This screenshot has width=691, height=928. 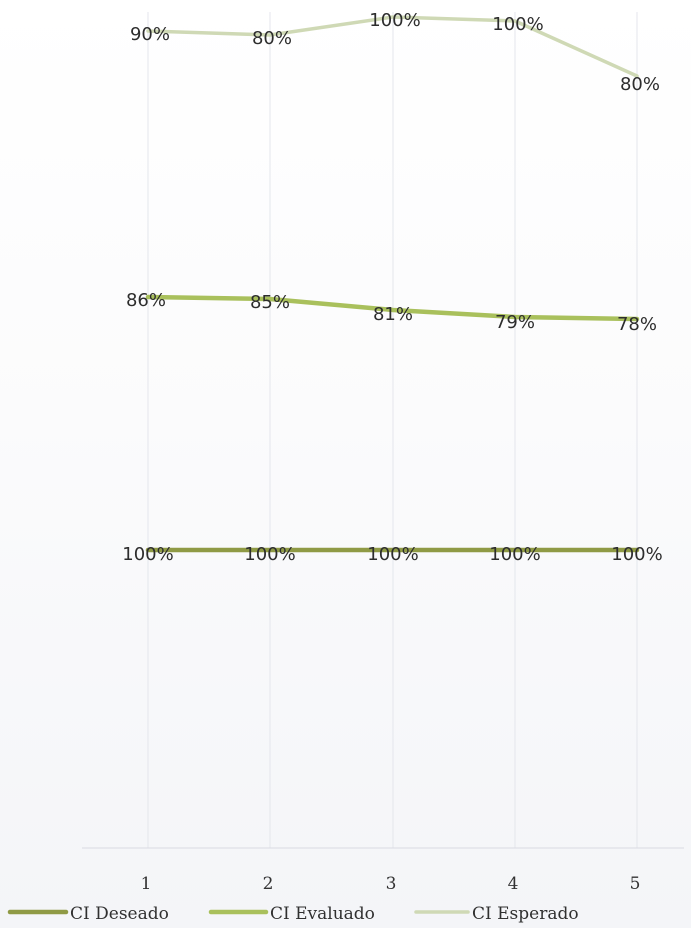 I want to click on data-label-ci-deseado-2: 100%, so click(x=269, y=554).